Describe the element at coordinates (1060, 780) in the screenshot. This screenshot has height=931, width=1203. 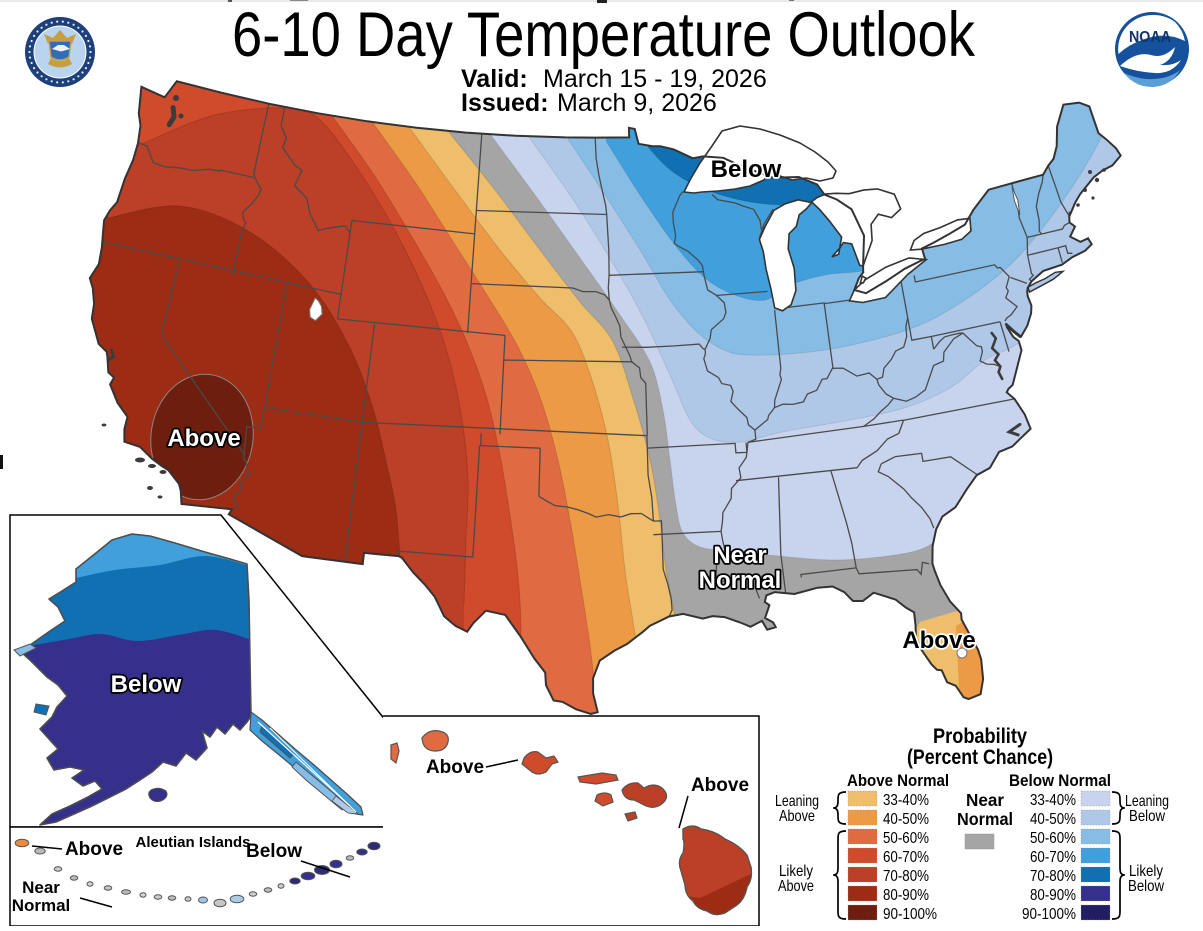
I see `svg-text: Below Normal` at that location.